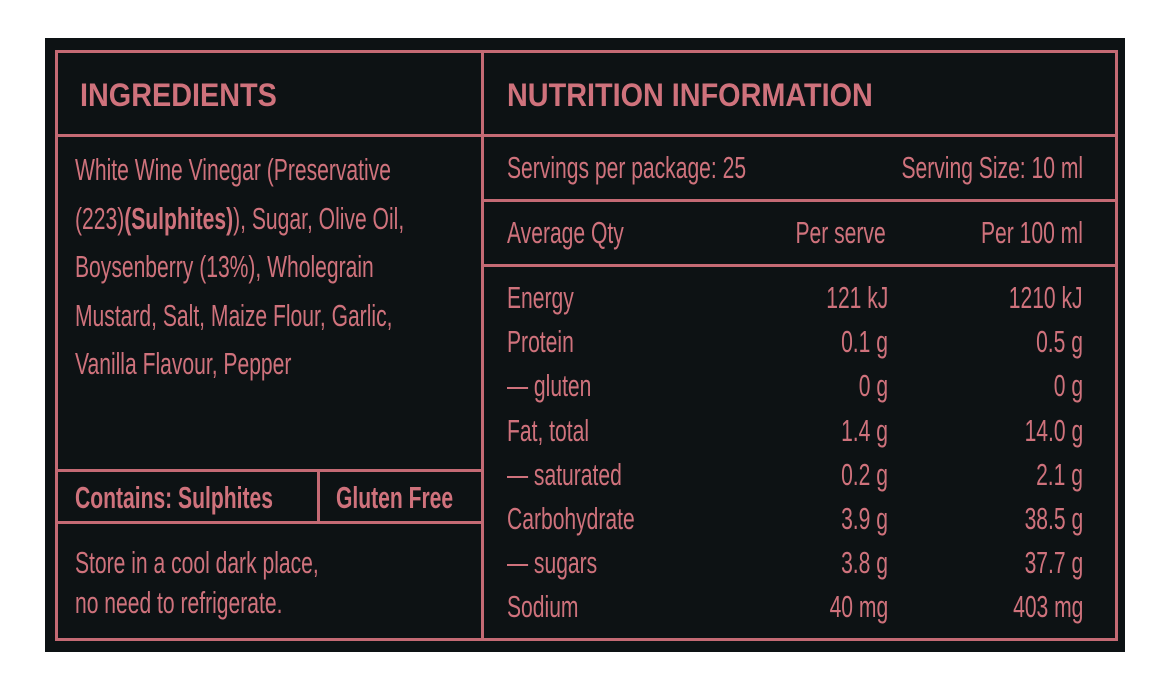 Image resolution: width=1170 pixels, height=681 pixels. I want to click on ingredient-line: Vanilla Flavour, Pepper, so click(183, 364).